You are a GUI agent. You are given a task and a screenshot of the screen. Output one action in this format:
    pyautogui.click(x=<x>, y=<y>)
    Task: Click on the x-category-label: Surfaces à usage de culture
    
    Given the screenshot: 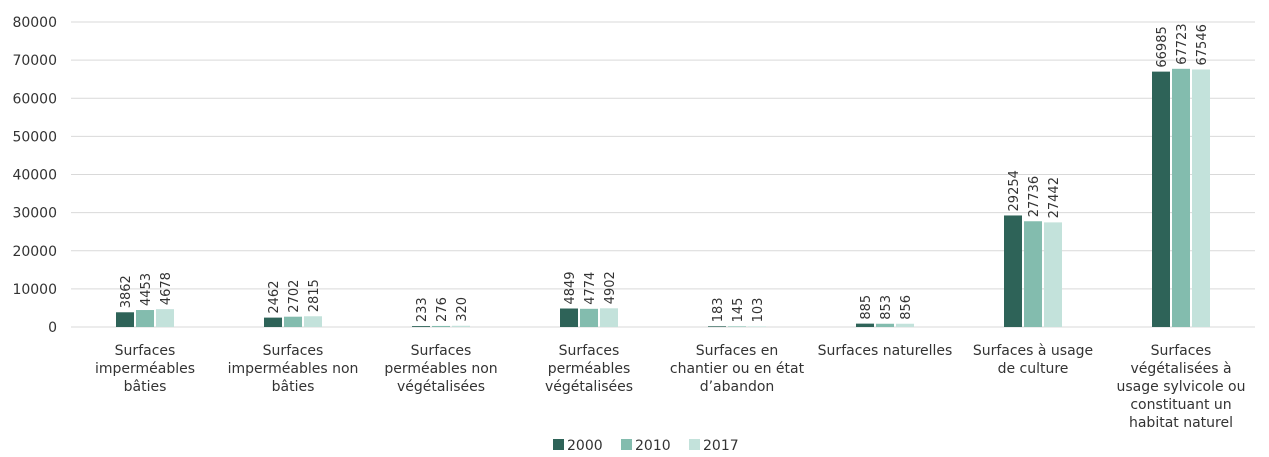 What is the action you would take?
    pyautogui.click(x=1033, y=360)
    